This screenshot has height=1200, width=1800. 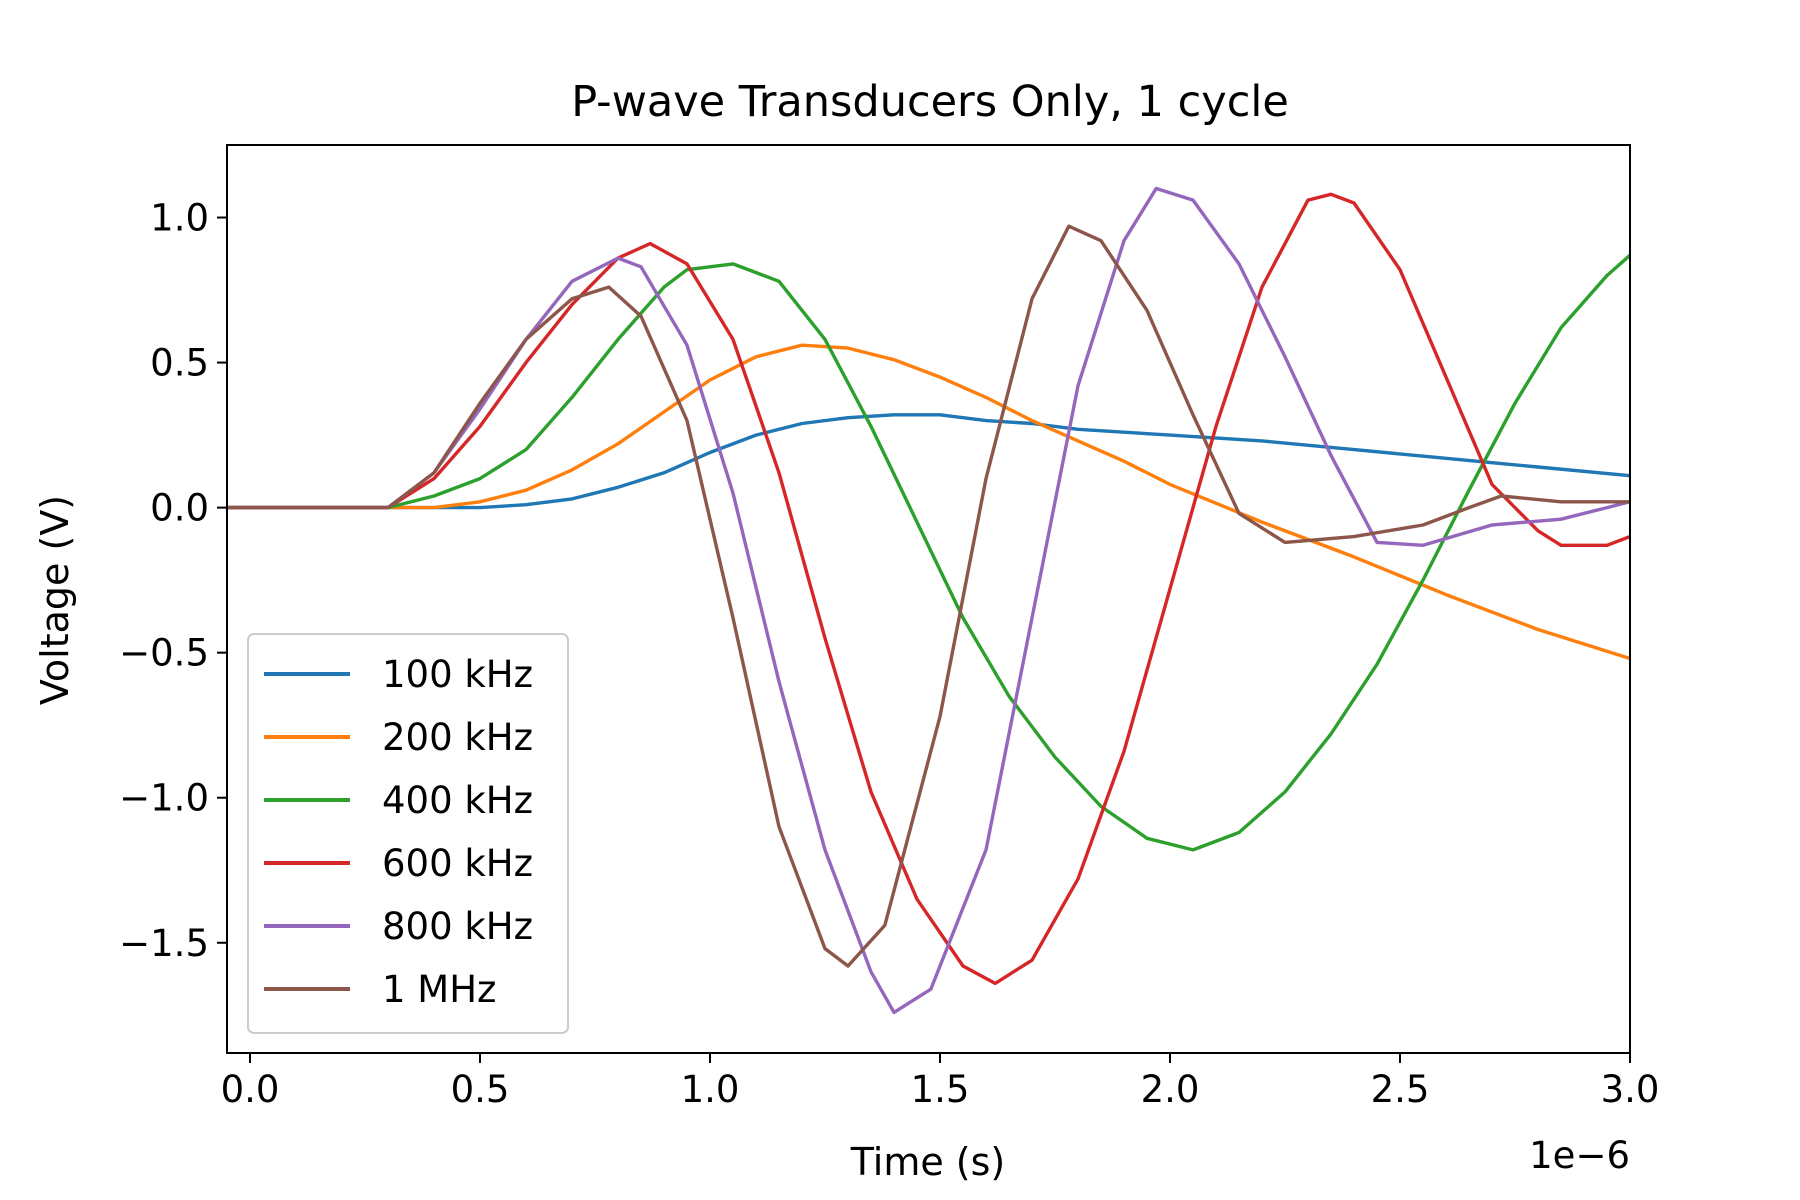 What do you see at coordinates (439, 989) in the screenshot?
I see `legend-label: 1 MHz` at bounding box center [439, 989].